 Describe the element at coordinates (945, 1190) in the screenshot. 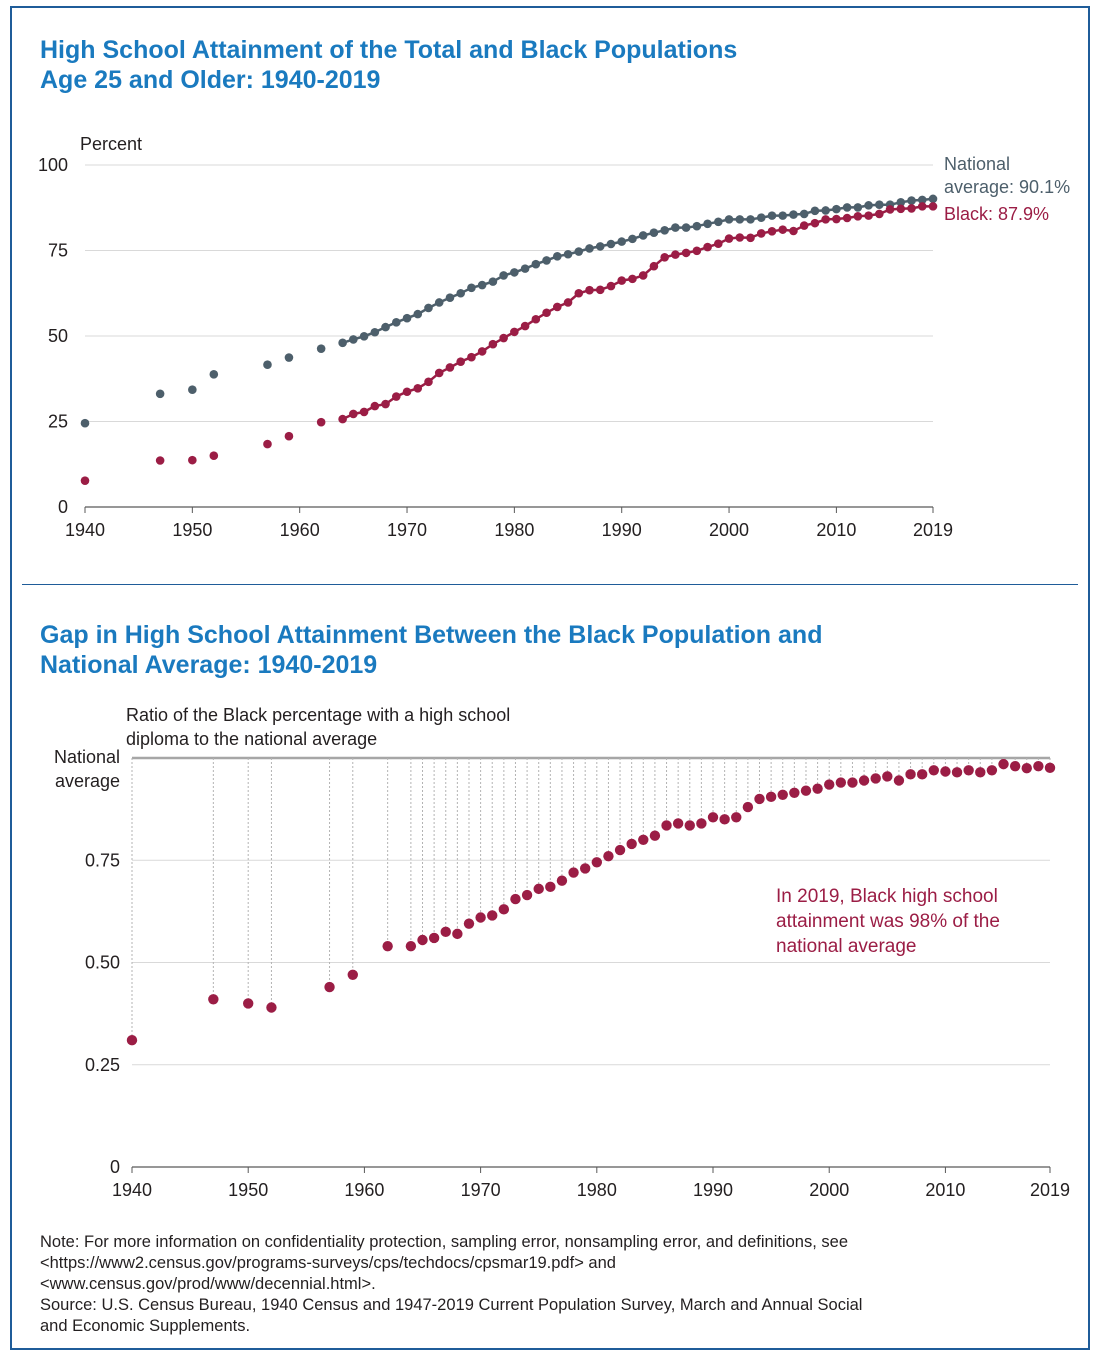

I see `x-tick-label: 2010` at that location.